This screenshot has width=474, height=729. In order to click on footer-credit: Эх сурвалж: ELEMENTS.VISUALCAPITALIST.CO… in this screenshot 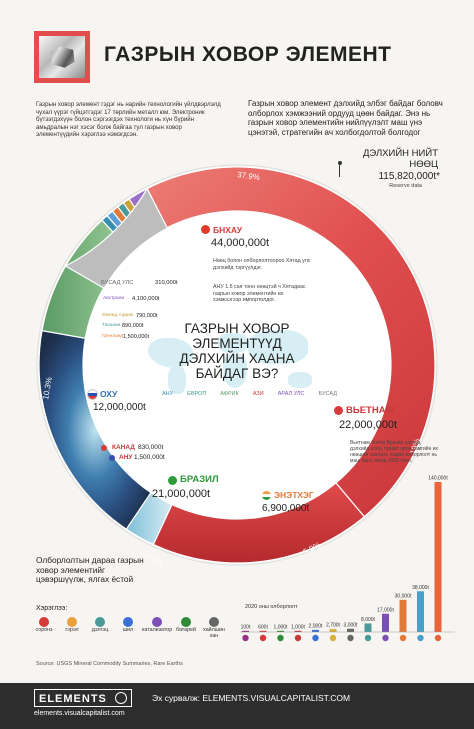, I will do `click(251, 698)`.